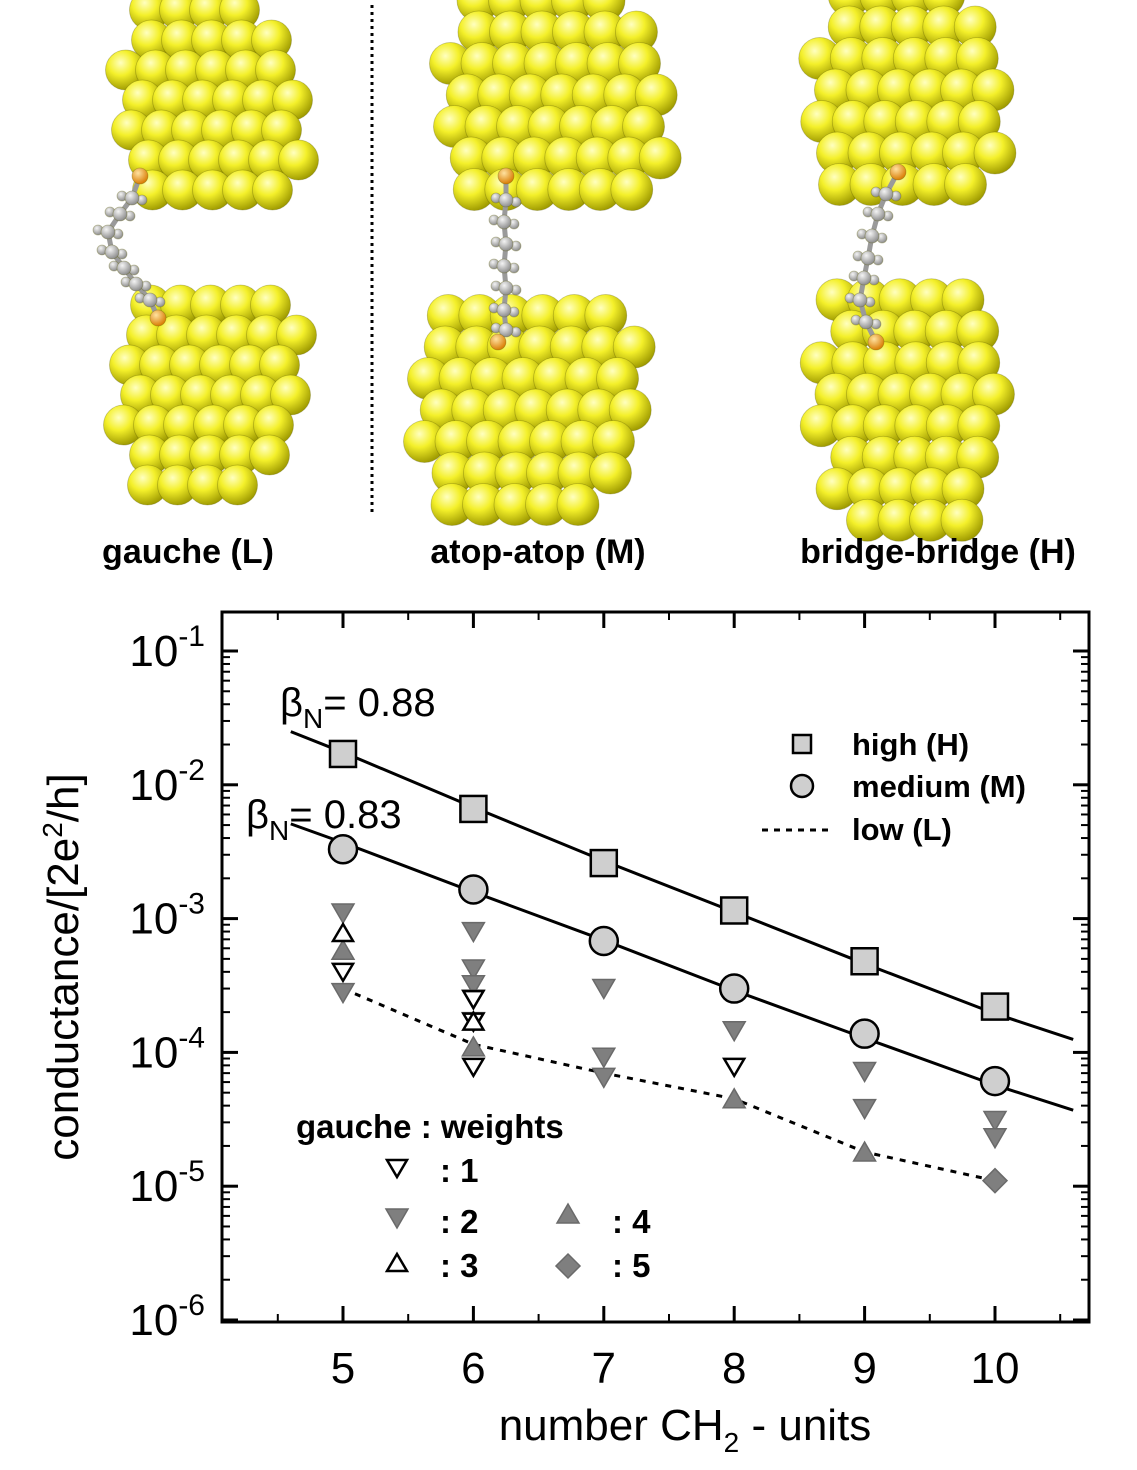  What do you see at coordinates (555, 105) in the screenshot?
I see `gold-cluster-atop-top` at bounding box center [555, 105].